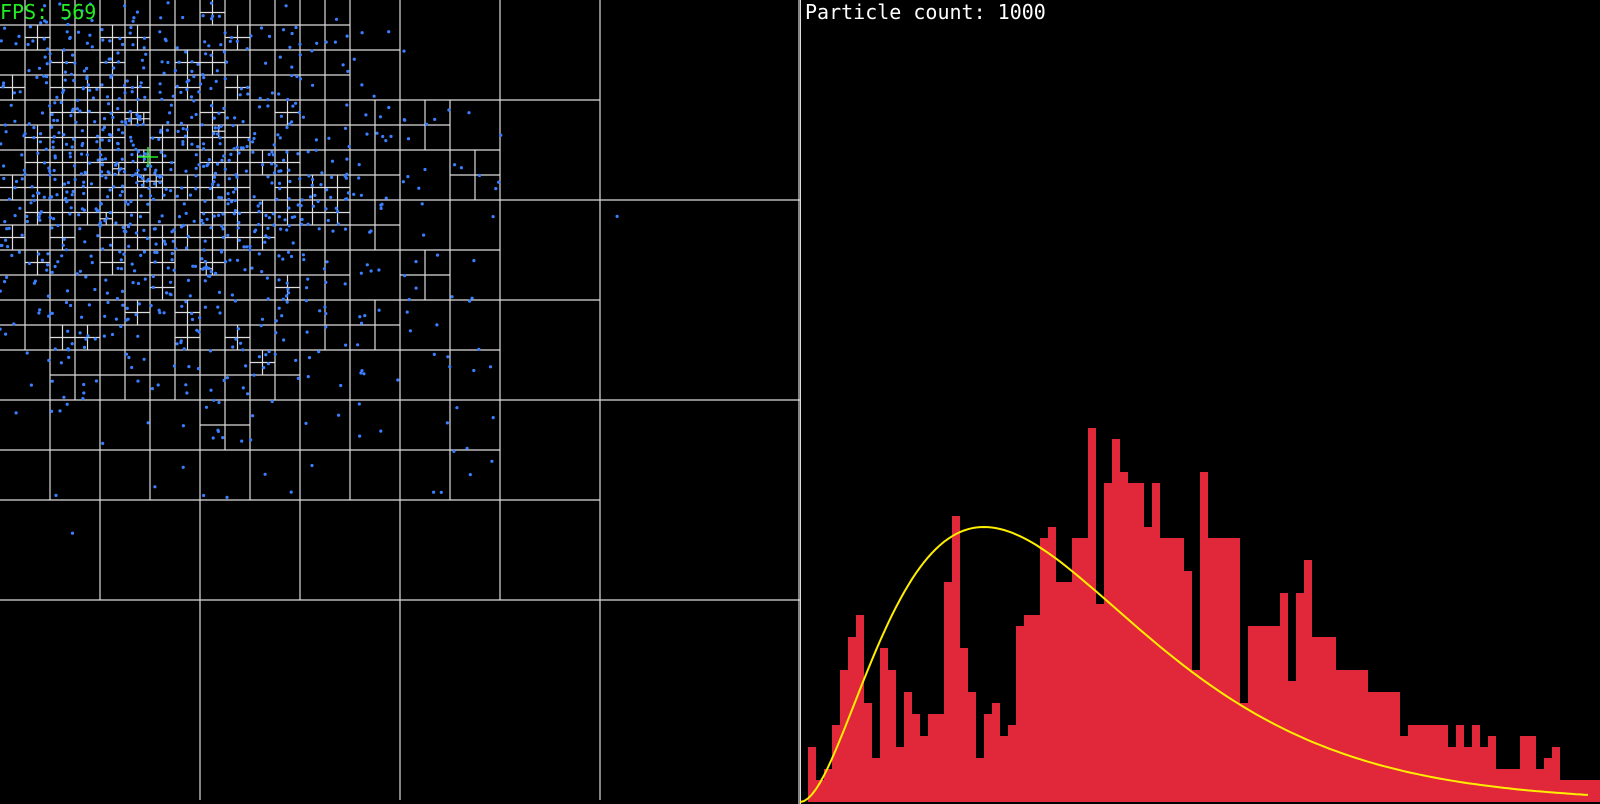  What do you see at coordinates (925, 12) in the screenshot?
I see `particle-count-label: Particle count: 1000` at bounding box center [925, 12].